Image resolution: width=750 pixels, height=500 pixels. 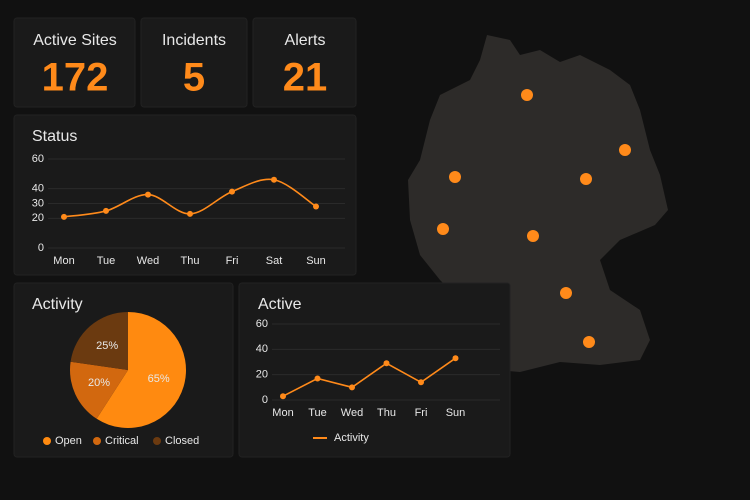 I want to click on kpi-value: 21, so click(x=305, y=78).